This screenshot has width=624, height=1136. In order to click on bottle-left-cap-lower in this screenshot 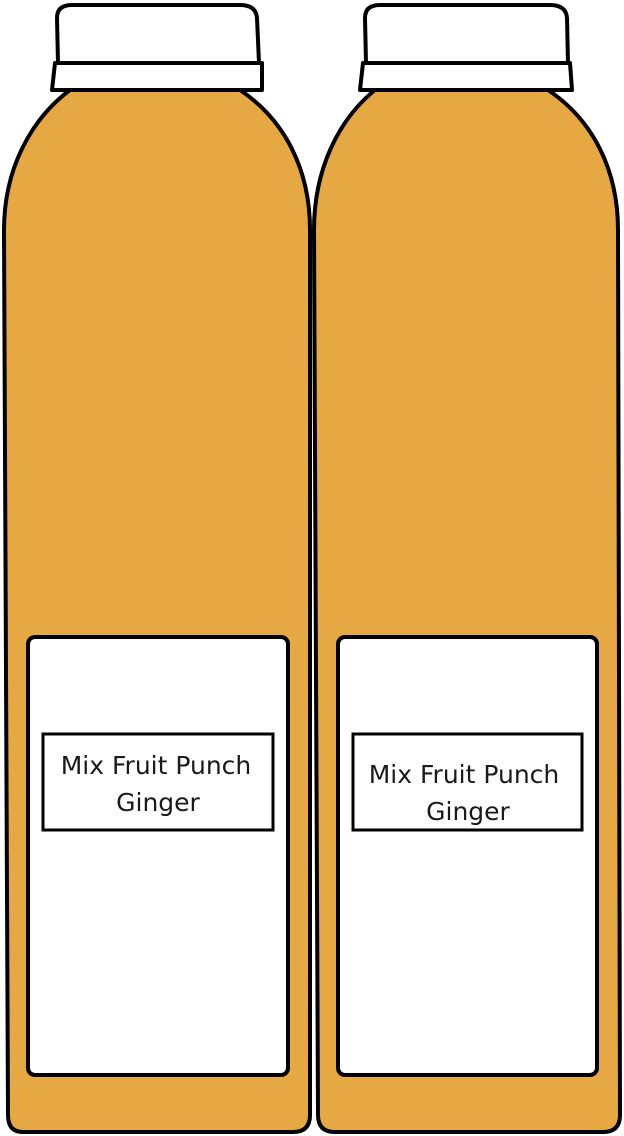, I will do `click(157, 76)`.